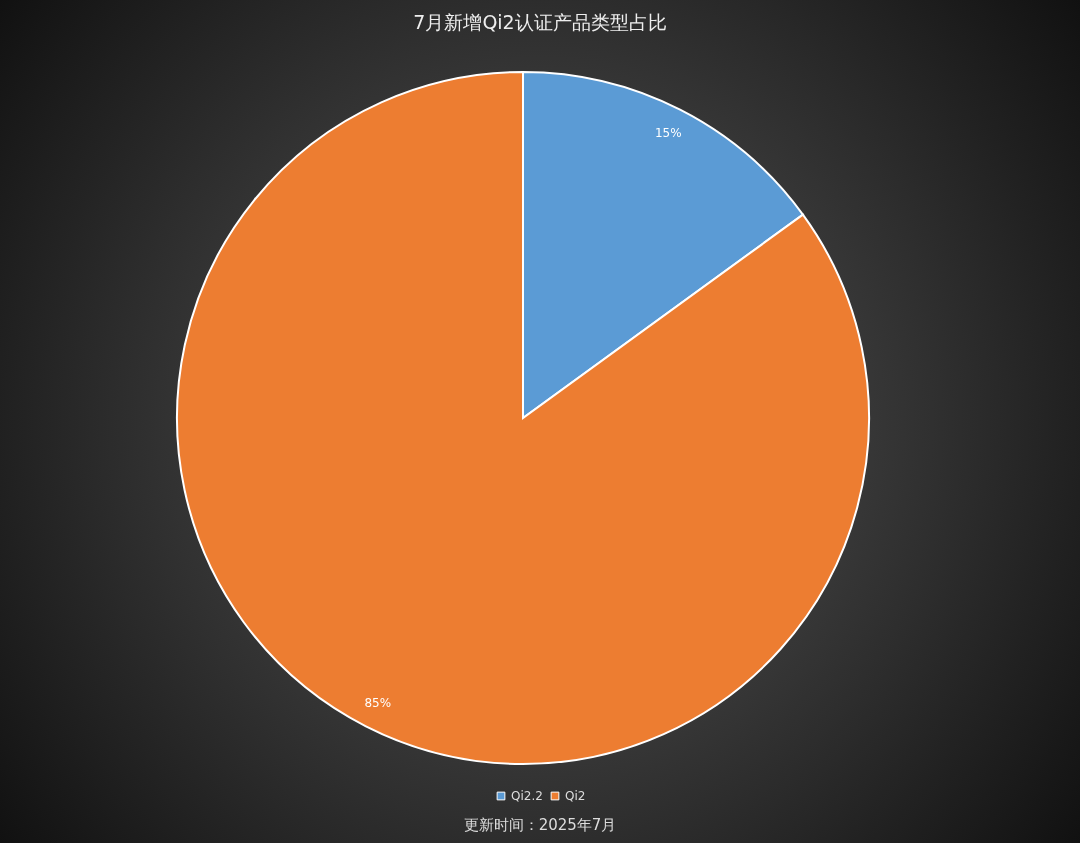  What do you see at coordinates (668, 132) in the screenshot?
I see `data-label: 15%` at bounding box center [668, 132].